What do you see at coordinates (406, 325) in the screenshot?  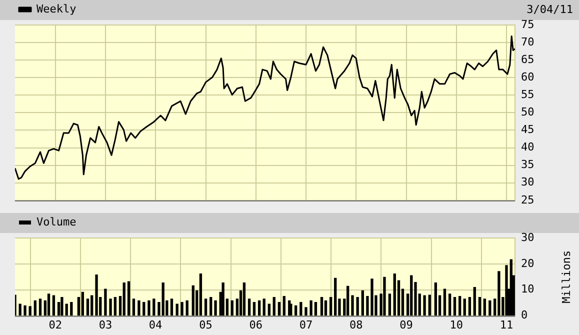 I see `x-tick-label: 09` at bounding box center [406, 325].